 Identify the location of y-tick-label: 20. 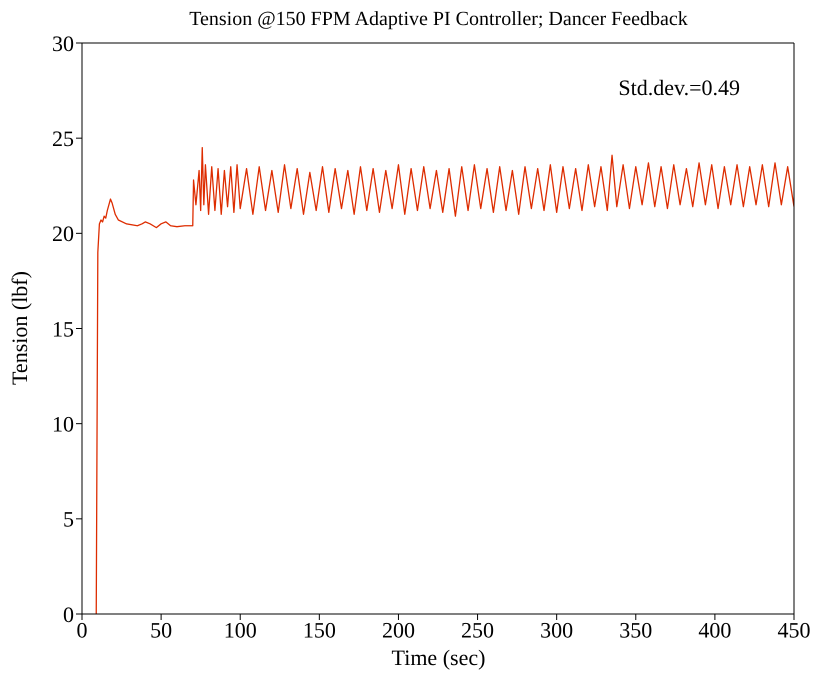
(63, 233).